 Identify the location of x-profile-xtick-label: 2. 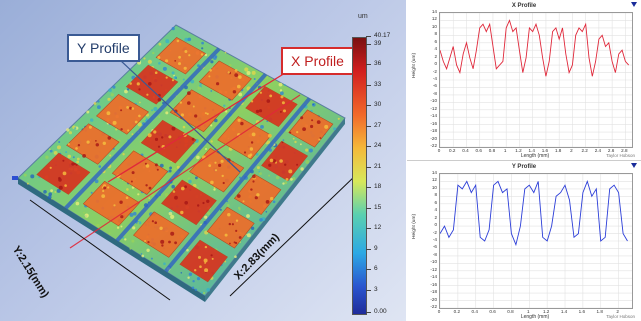
(571, 150).